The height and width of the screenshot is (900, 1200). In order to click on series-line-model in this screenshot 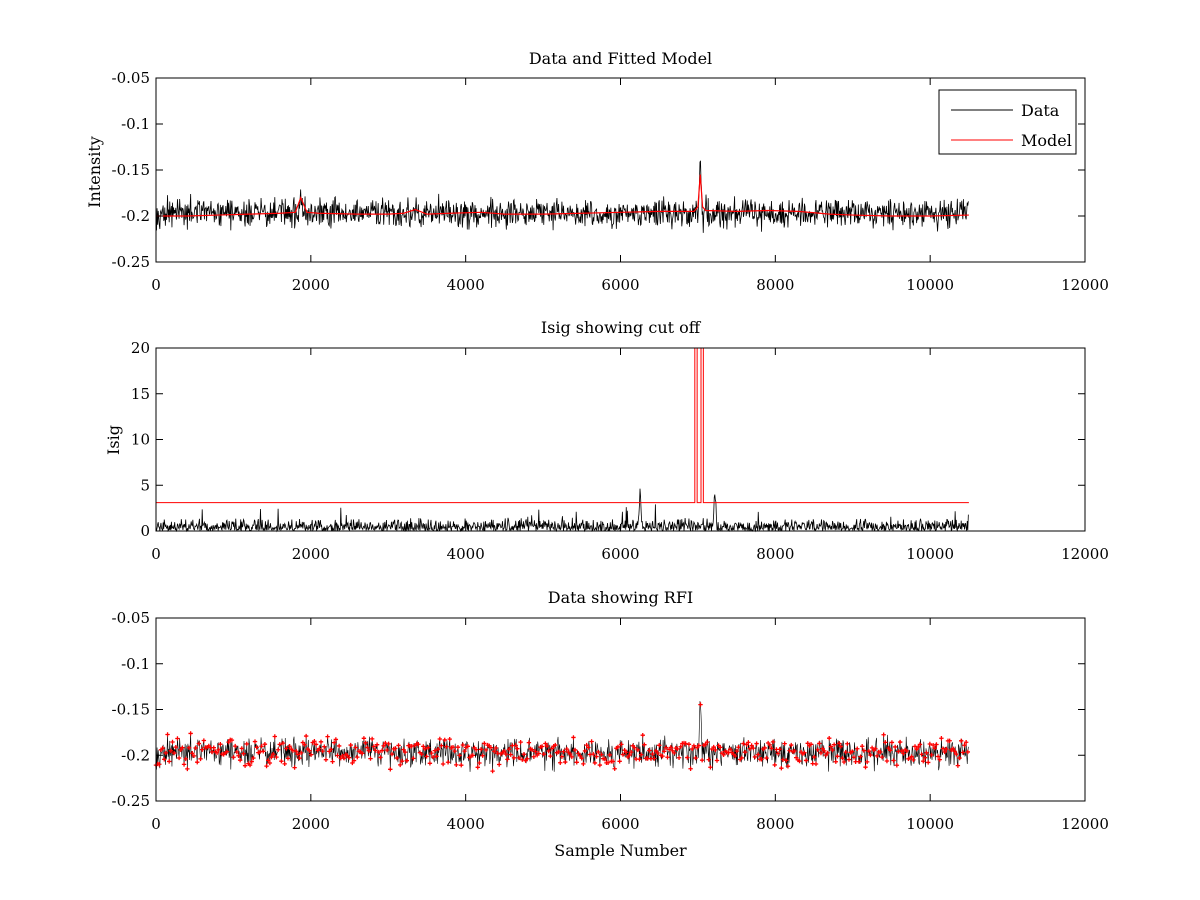, I will do `click(562, 195)`.